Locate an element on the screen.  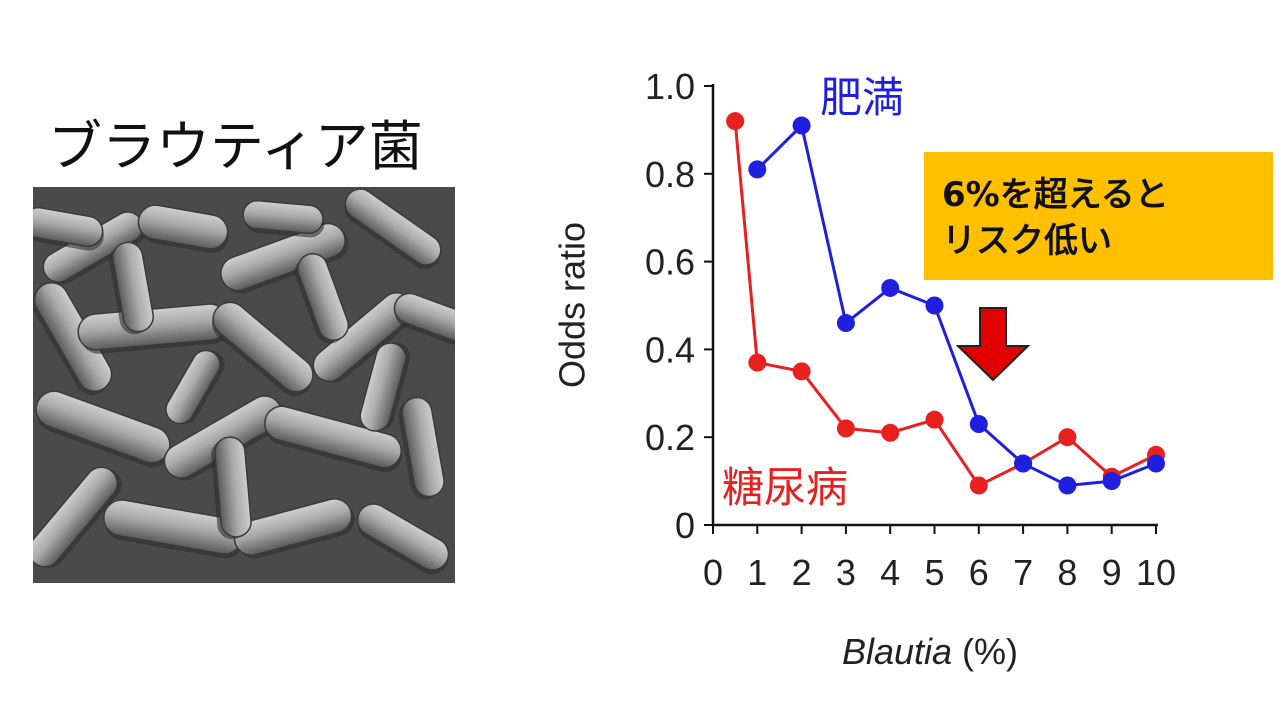
y-tick-label: 0 is located at coordinates (685, 525).